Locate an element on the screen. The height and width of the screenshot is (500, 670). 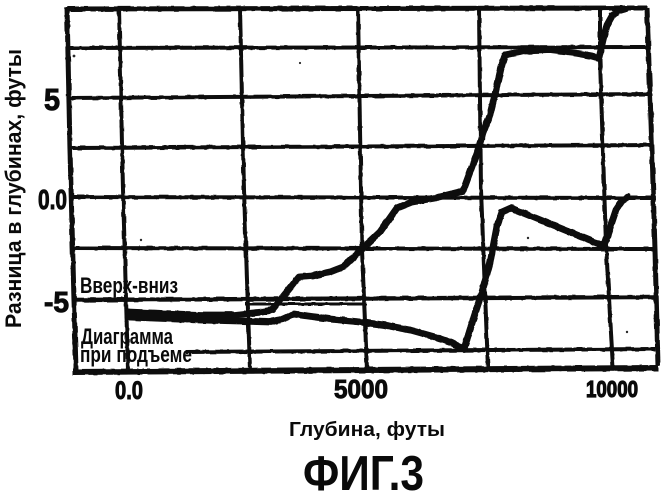
svg-text: ФИГ.3 is located at coordinates (363, 473).